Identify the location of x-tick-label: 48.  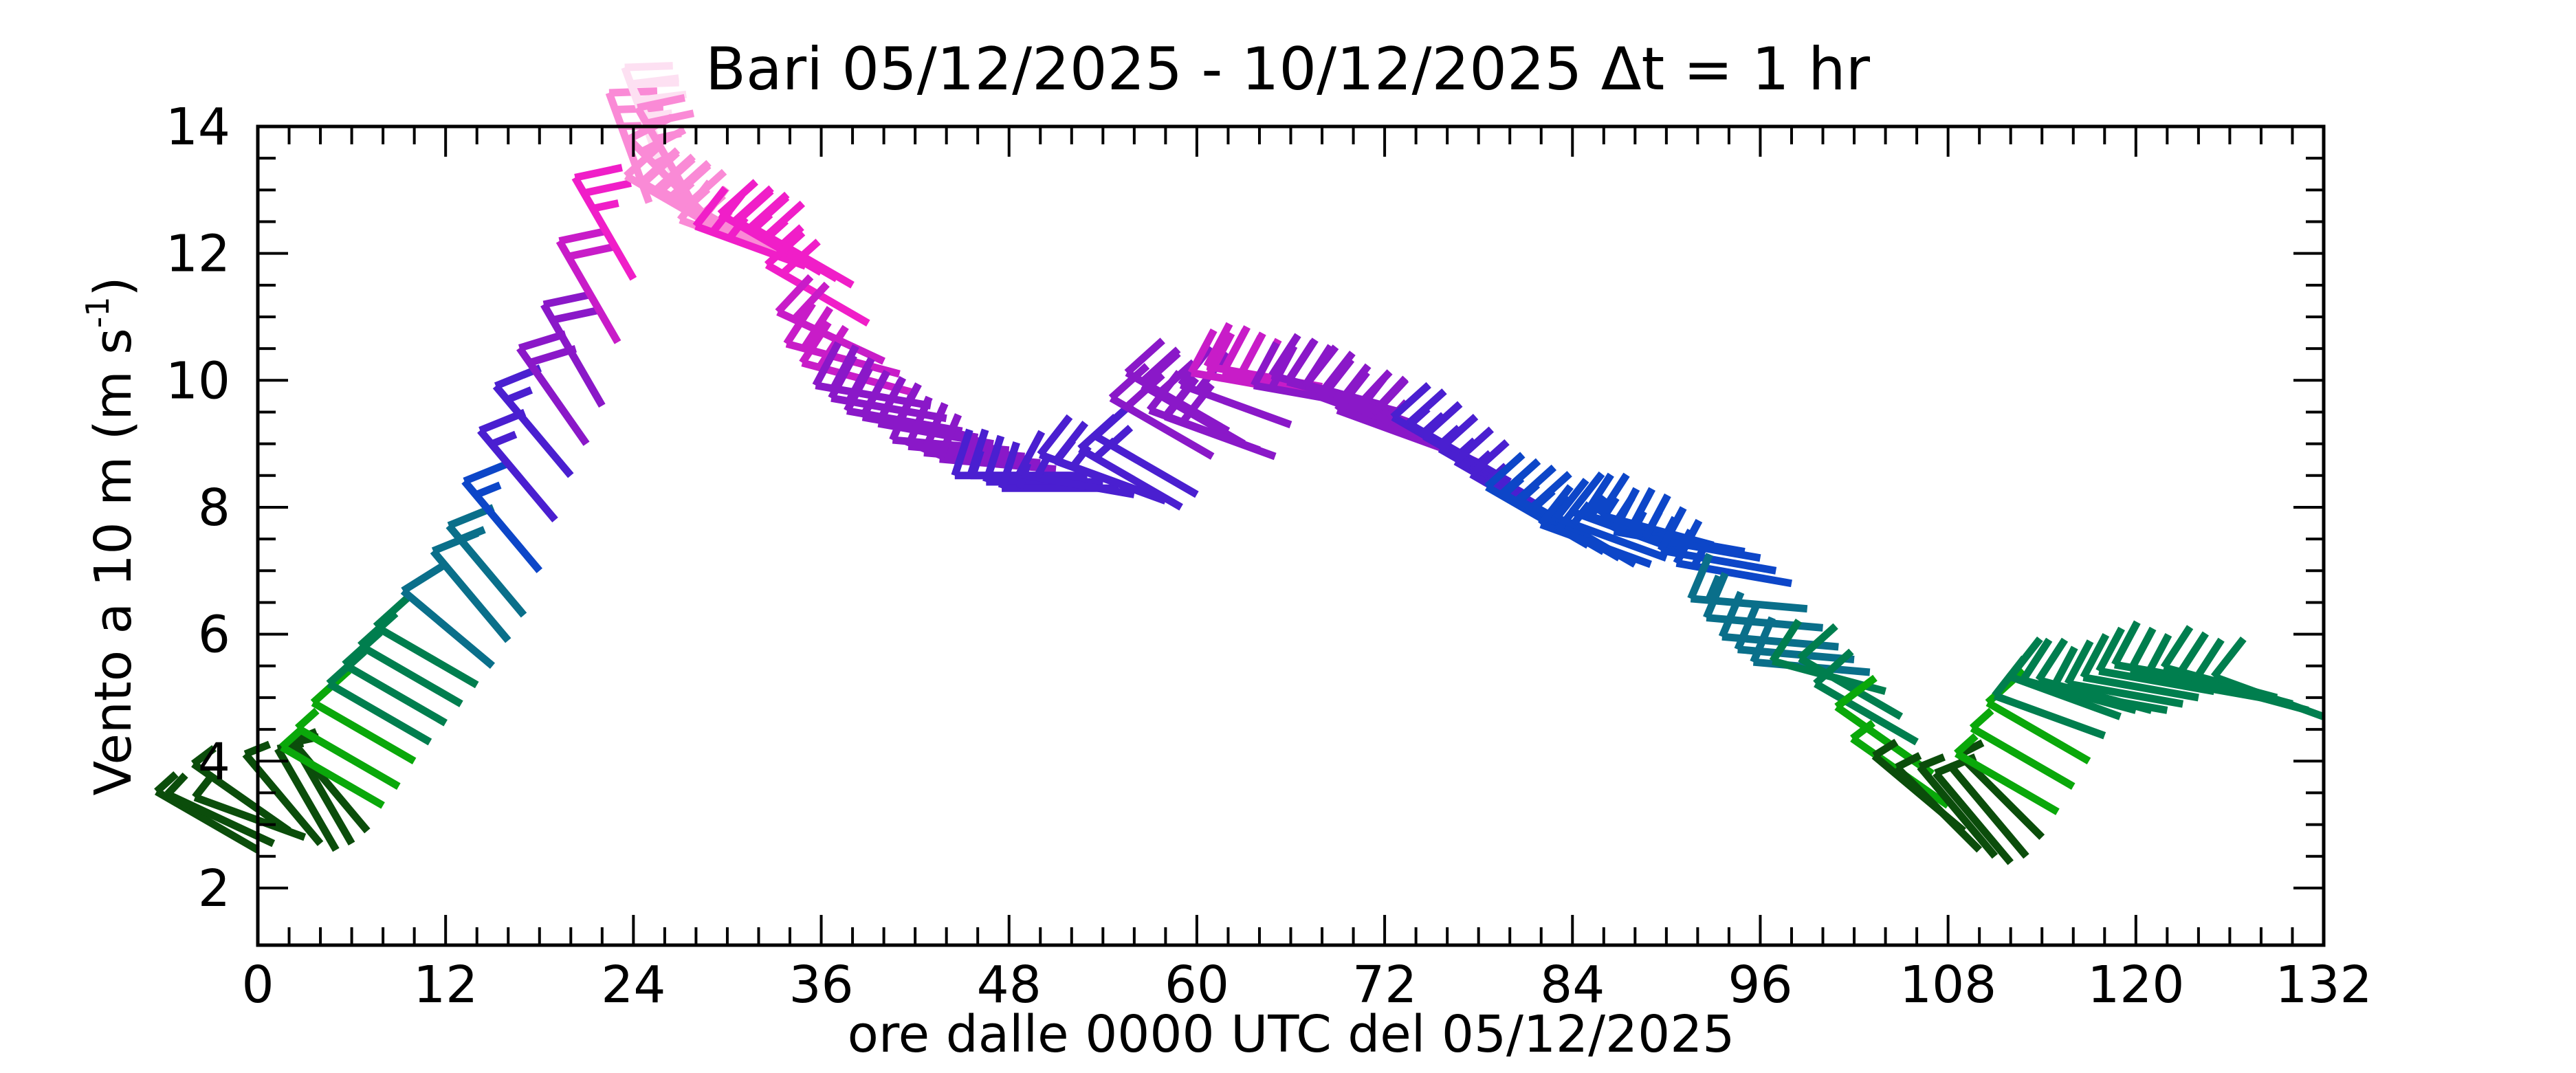
(1009, 985).